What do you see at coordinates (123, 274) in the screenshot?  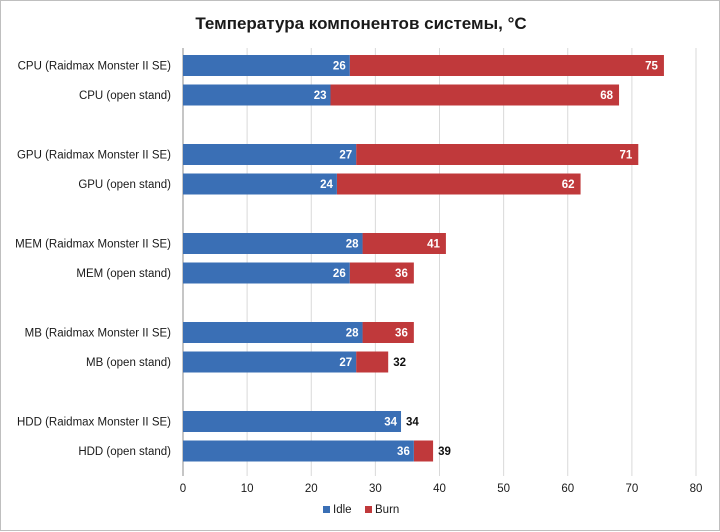 I see `category-label: MEM (open stand)` at bounding box center [123, 274].